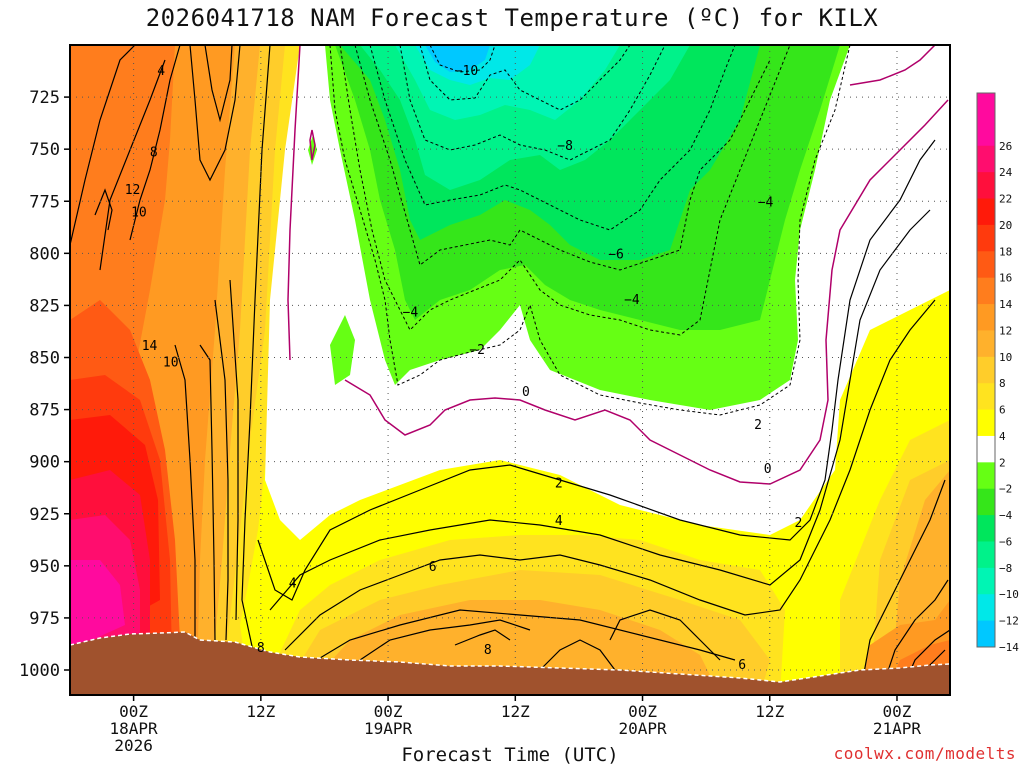  I want to click on y-axis: 725 750 775 800 825 850 875 900 925 950 975 1000, so click(44, 384).